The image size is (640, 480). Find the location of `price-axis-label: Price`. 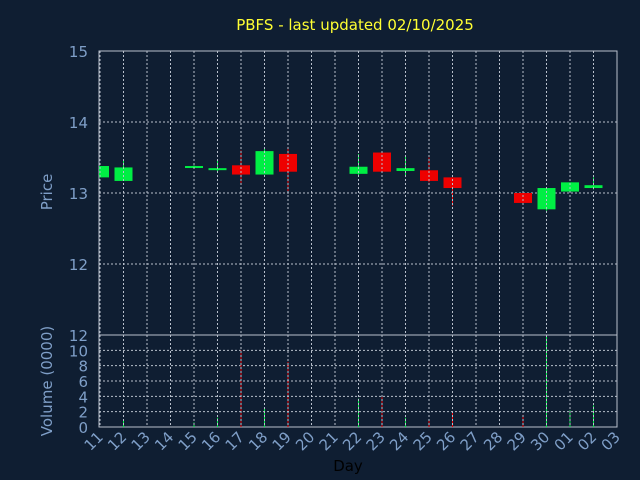

price-axis-label: Price is located at coordinates (47, 192).